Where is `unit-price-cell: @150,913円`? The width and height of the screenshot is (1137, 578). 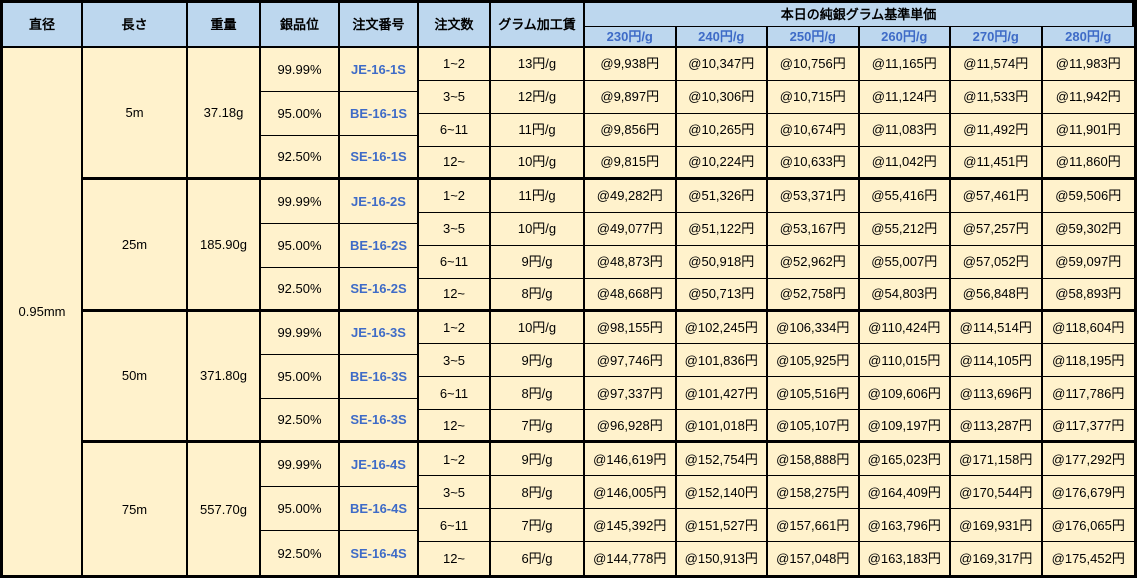
unit-price-cell: @150,913円 is located at coordinates (722, 558).